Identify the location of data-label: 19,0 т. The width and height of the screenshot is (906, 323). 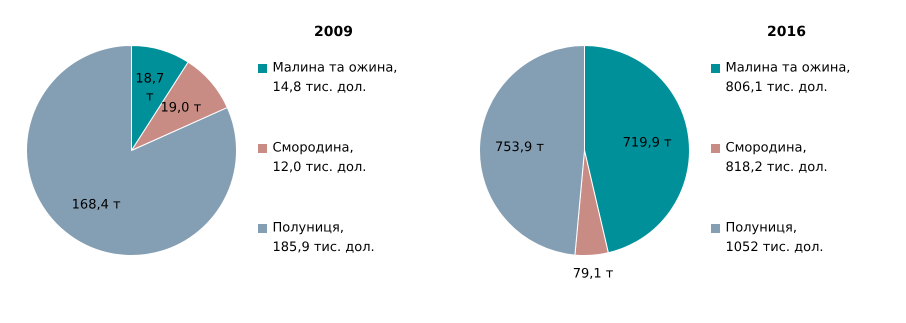
(181, 108).